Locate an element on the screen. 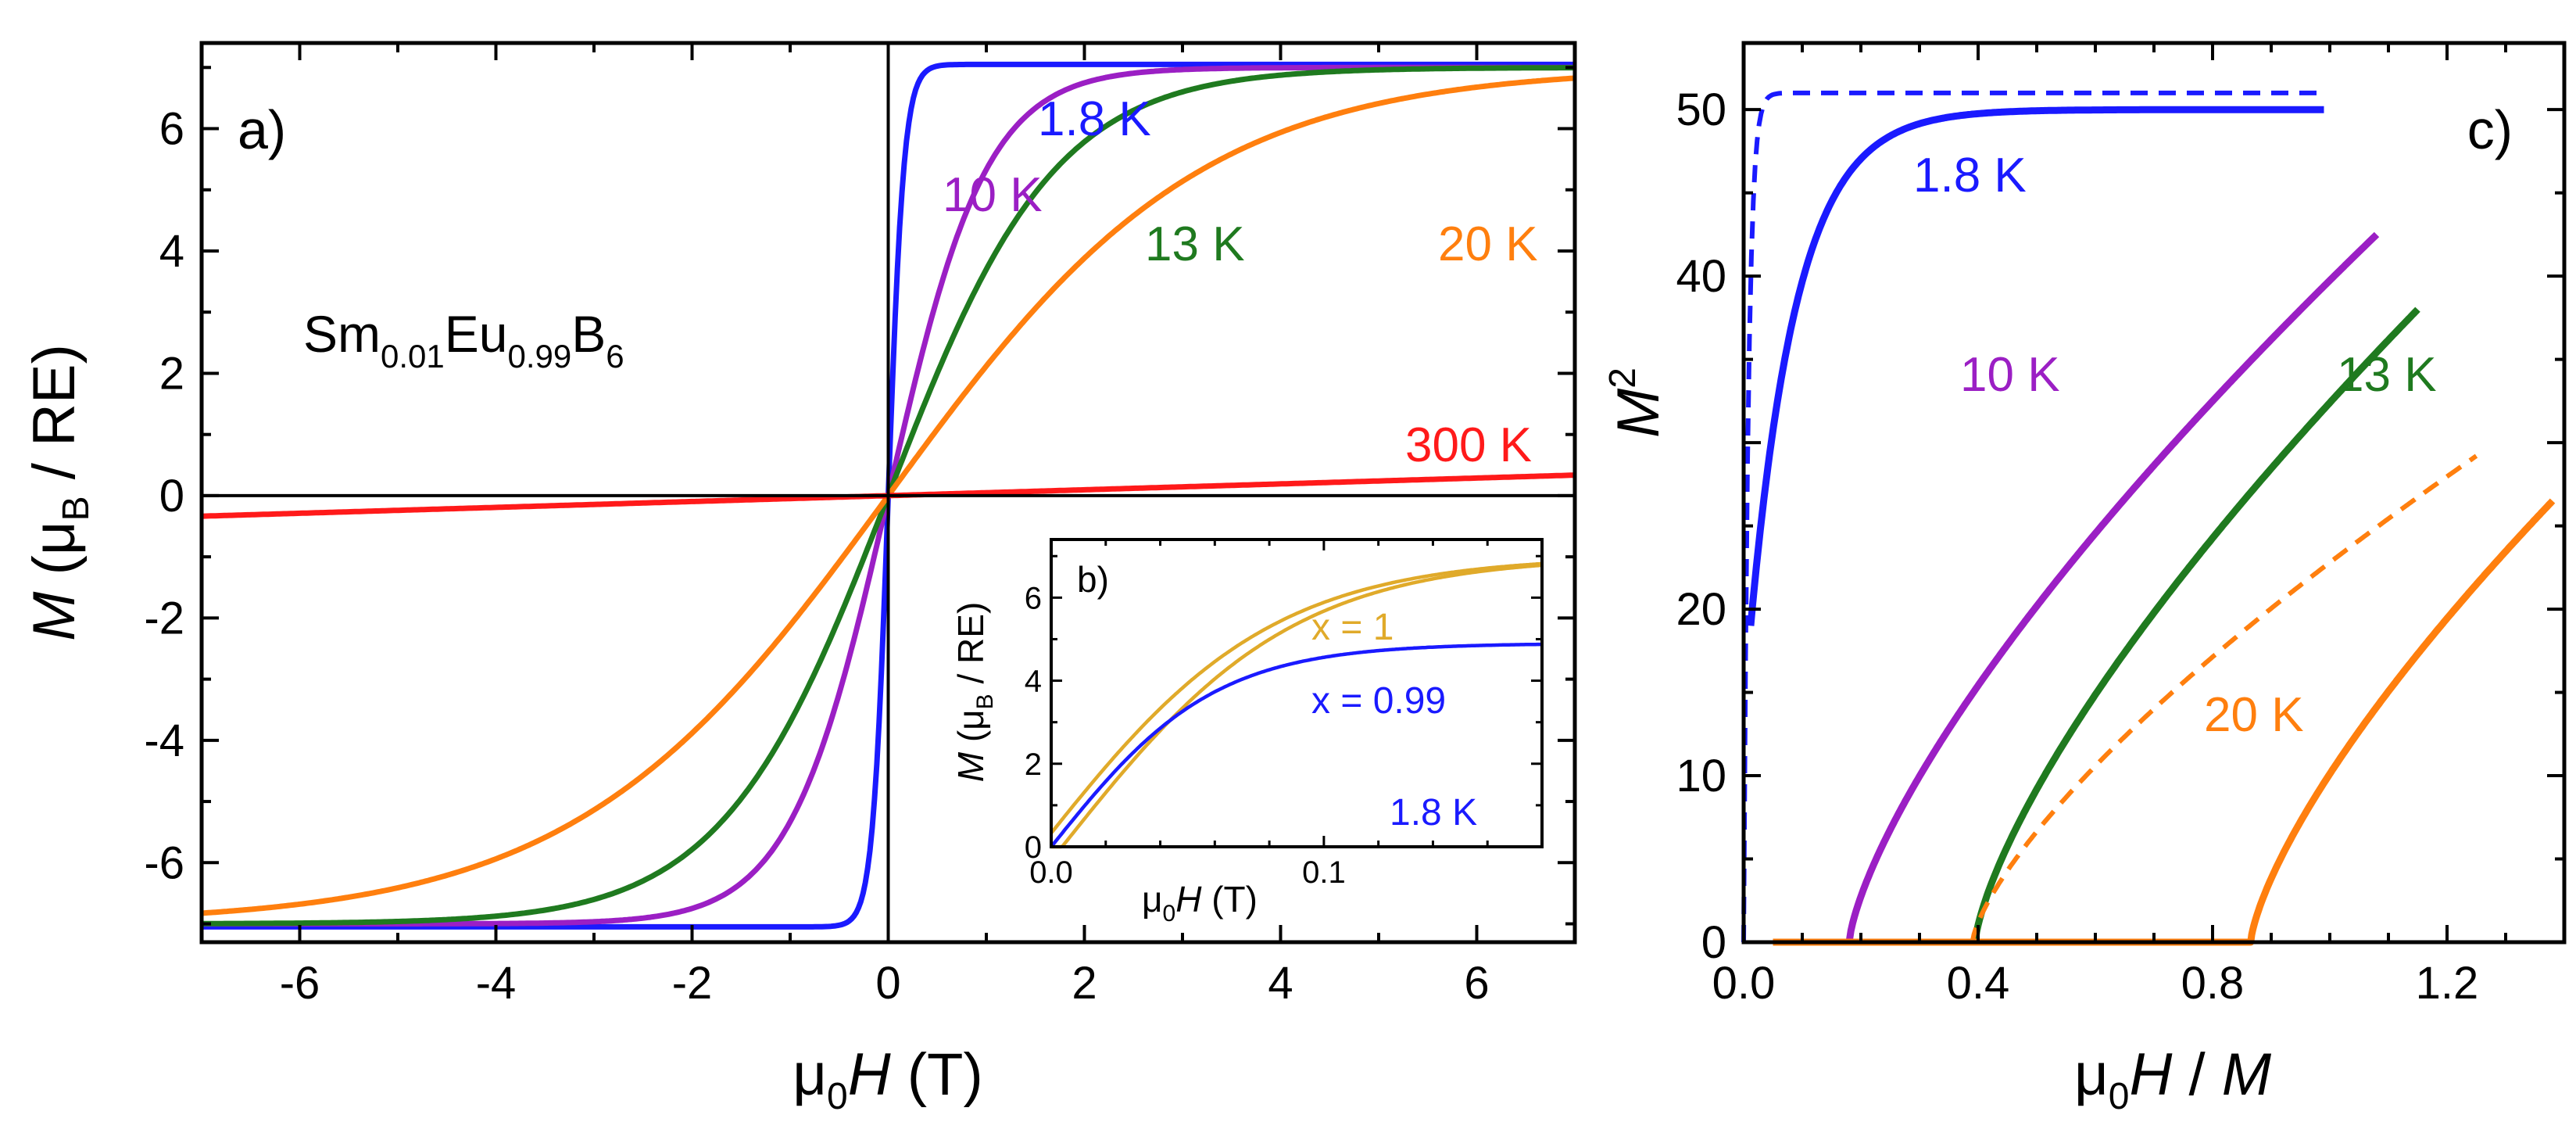  b-xlabel-var: H is located at coordinates (1188, 899).